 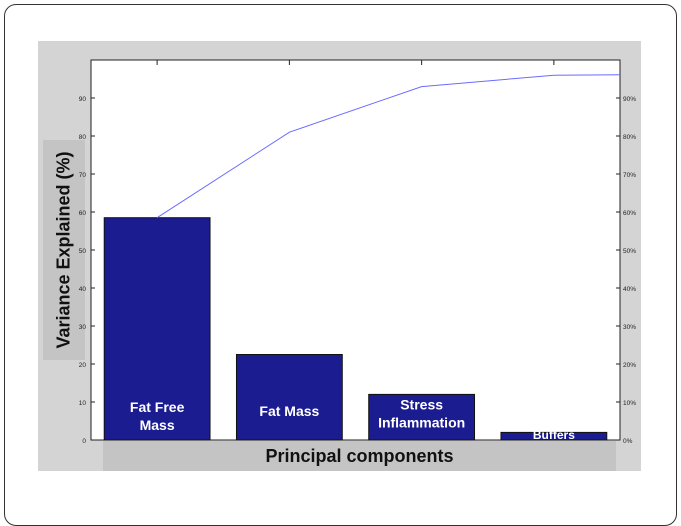 I want to click on right-tick-label: 10%, so click(x=629, y=403).